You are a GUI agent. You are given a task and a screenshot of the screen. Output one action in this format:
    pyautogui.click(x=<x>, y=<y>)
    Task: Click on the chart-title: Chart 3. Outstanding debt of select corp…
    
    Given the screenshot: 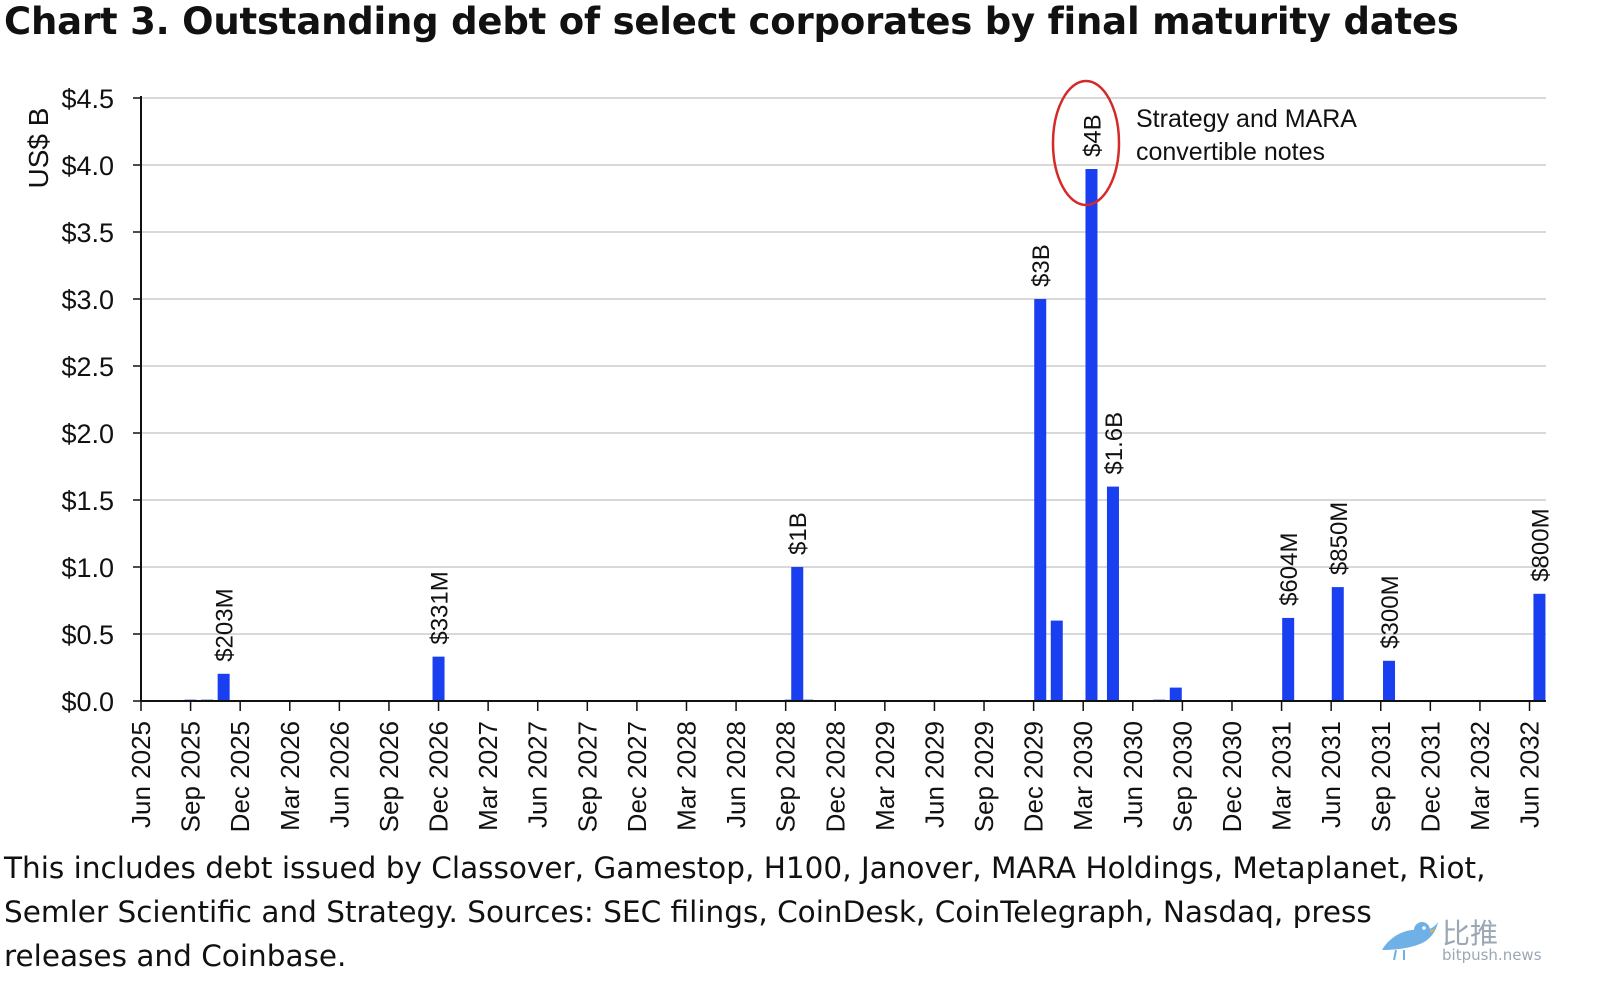 What is the action you would take?
    pyautogui.click(x=731, y=21)
    